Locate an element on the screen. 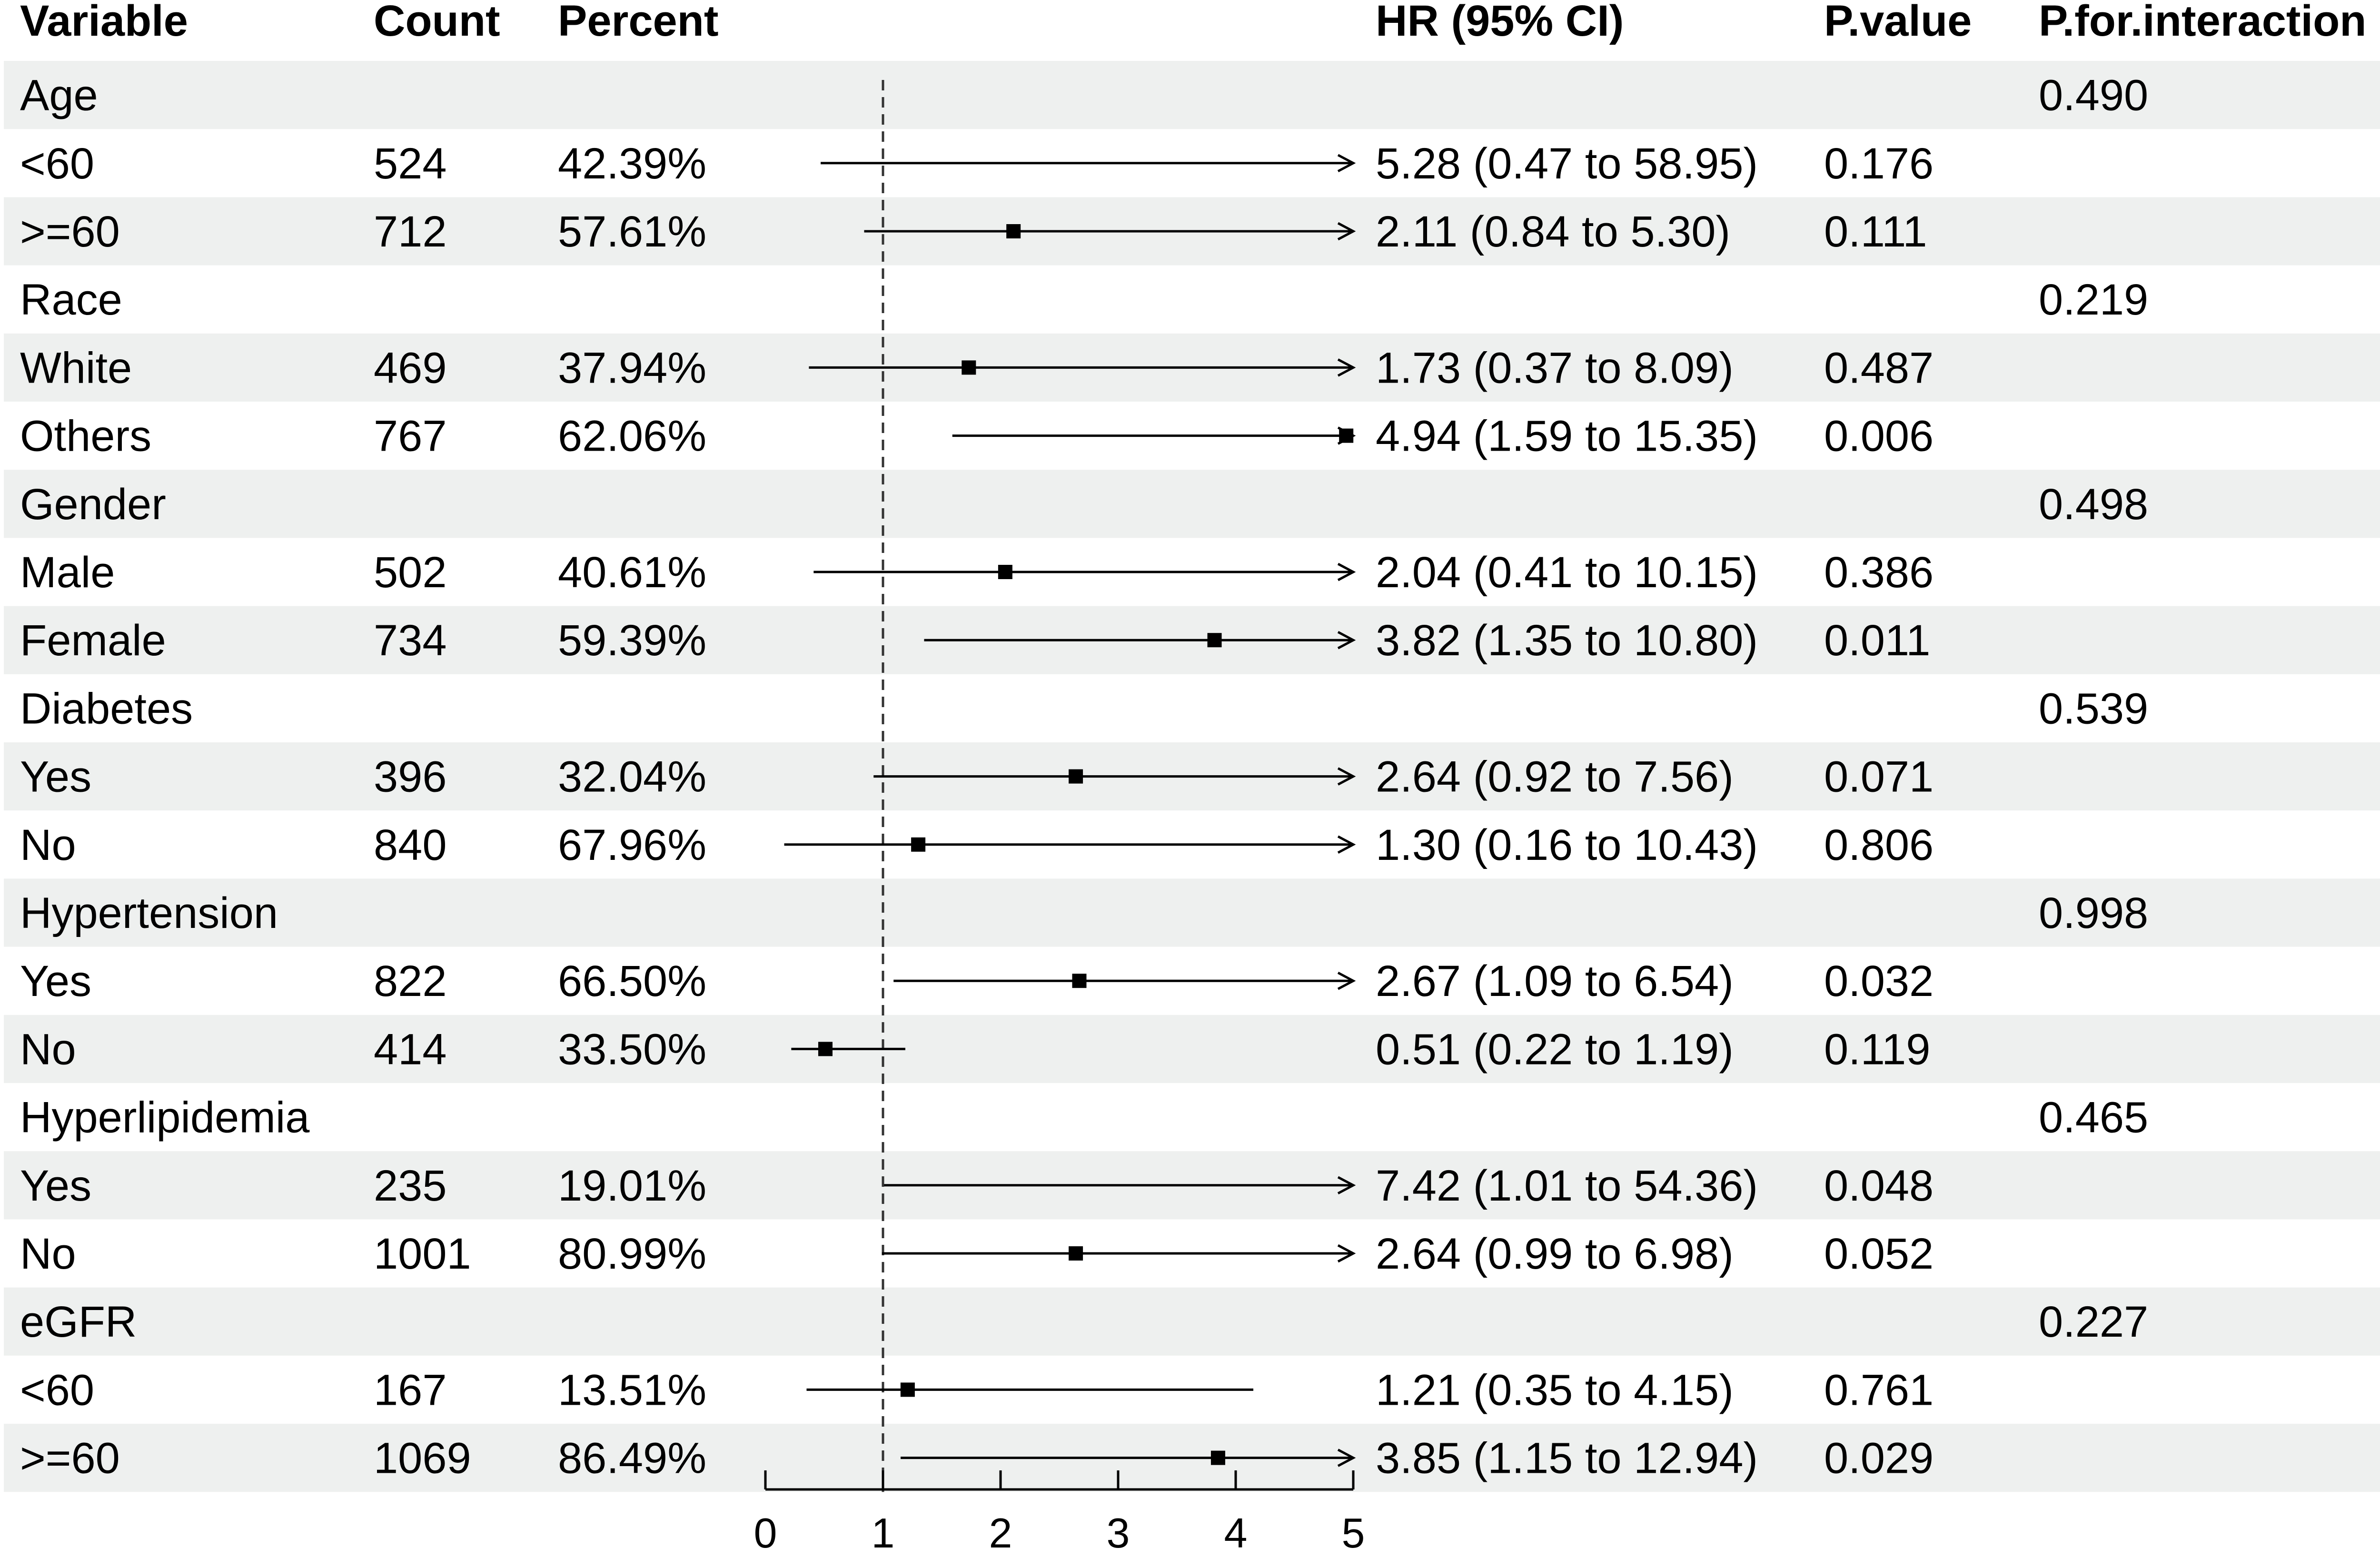 Image resolution: width=2380 pixels, height=1567 pixels. header-count: Count is located at coordinates (437, 22).